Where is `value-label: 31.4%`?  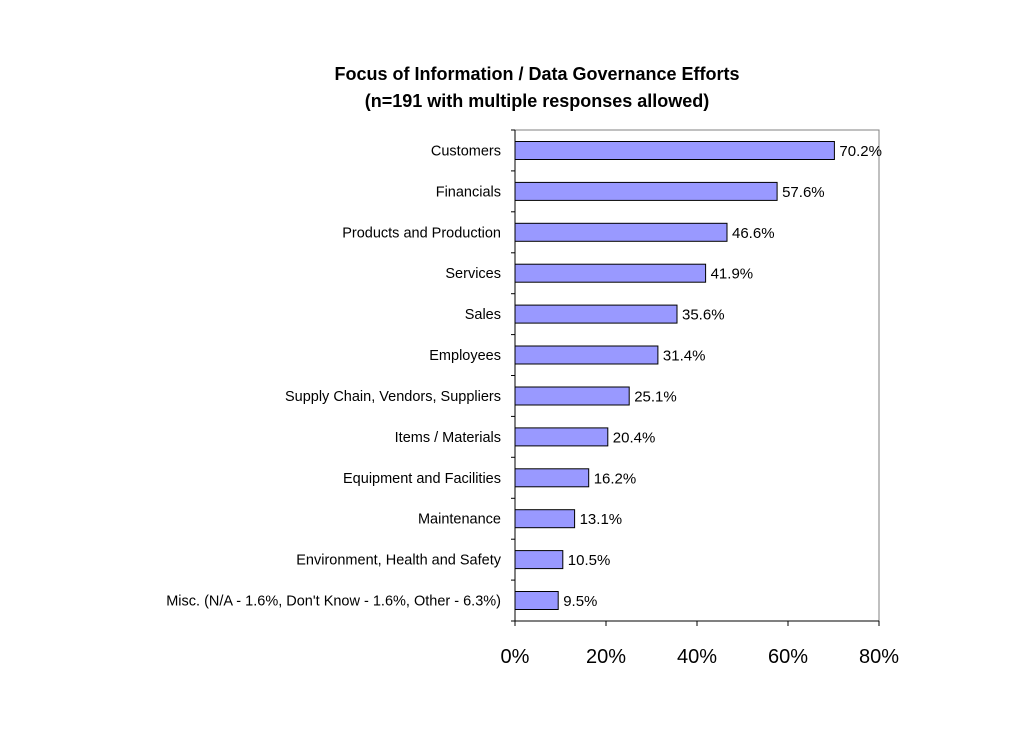 value-label: 31.4% is located at coordinates (684, 356).